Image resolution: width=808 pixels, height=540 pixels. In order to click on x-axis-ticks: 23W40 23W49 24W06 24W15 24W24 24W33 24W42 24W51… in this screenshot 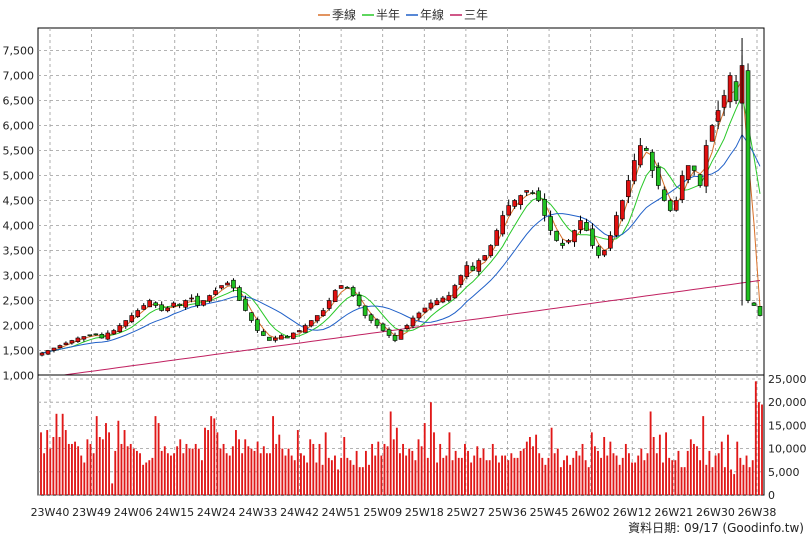, I will do `click(404, 512)`.